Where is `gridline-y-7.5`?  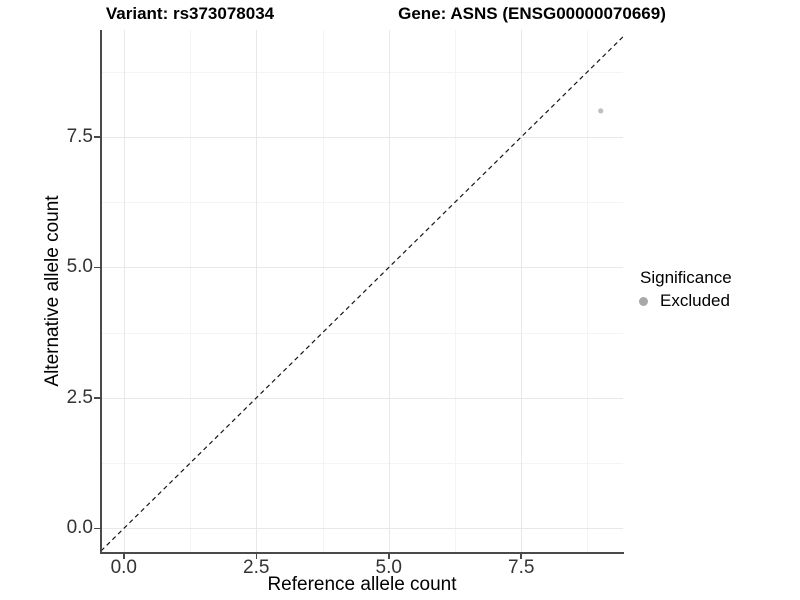
gridline-y-7.5 is located at coordinates (362, 137).